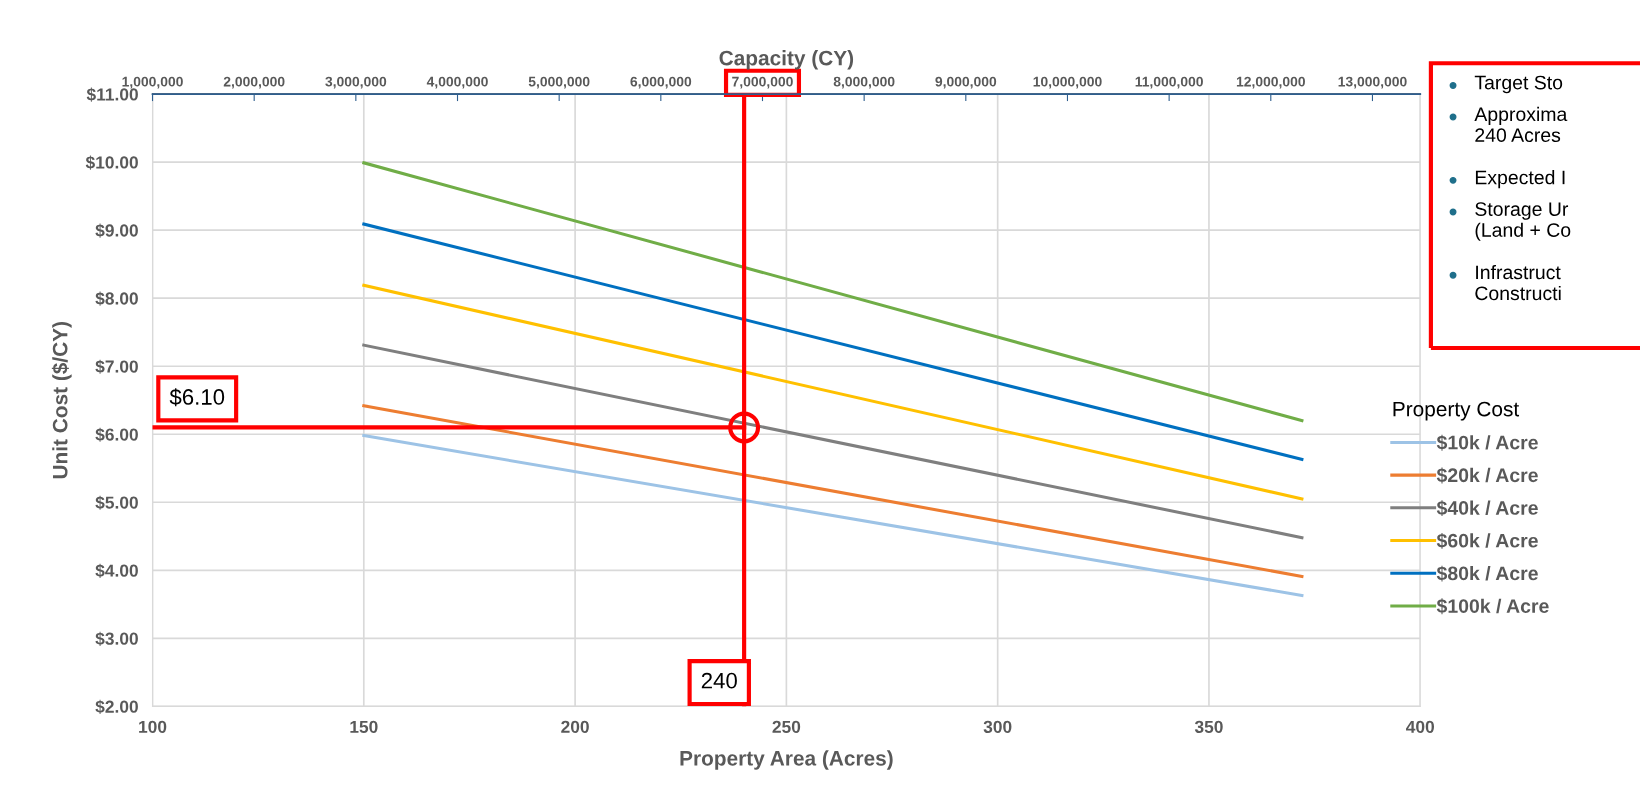 The image size is (1640, 791). Describe the element at coordinates (661, 82) in the screenshot. I see `x2-tick-label: 6,000,000` at that location.